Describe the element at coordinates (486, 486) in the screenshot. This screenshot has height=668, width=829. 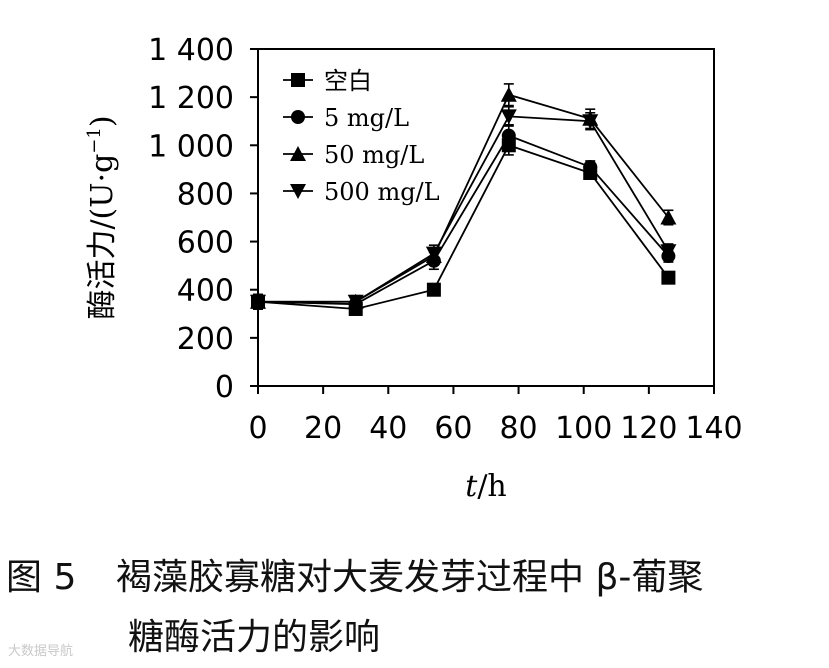
I see `x-axis-title: t/h` at that location.